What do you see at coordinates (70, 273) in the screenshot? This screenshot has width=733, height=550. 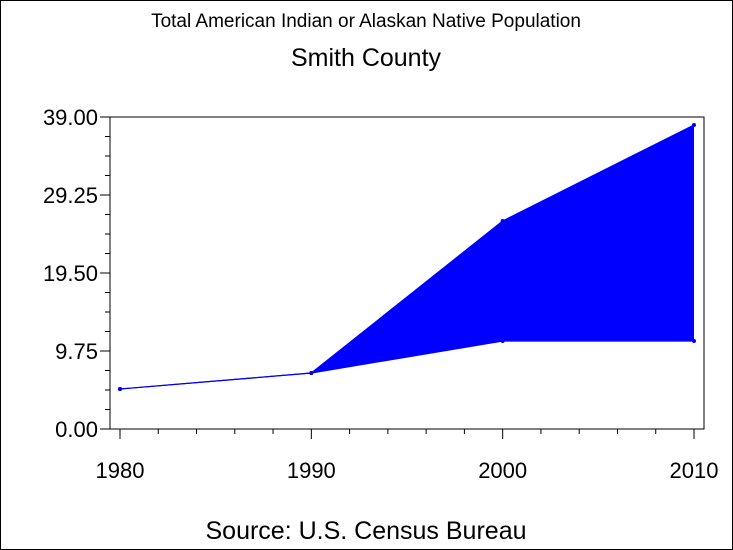 I see `y-tick-label: 19.50` at bounding box center [70, 273].